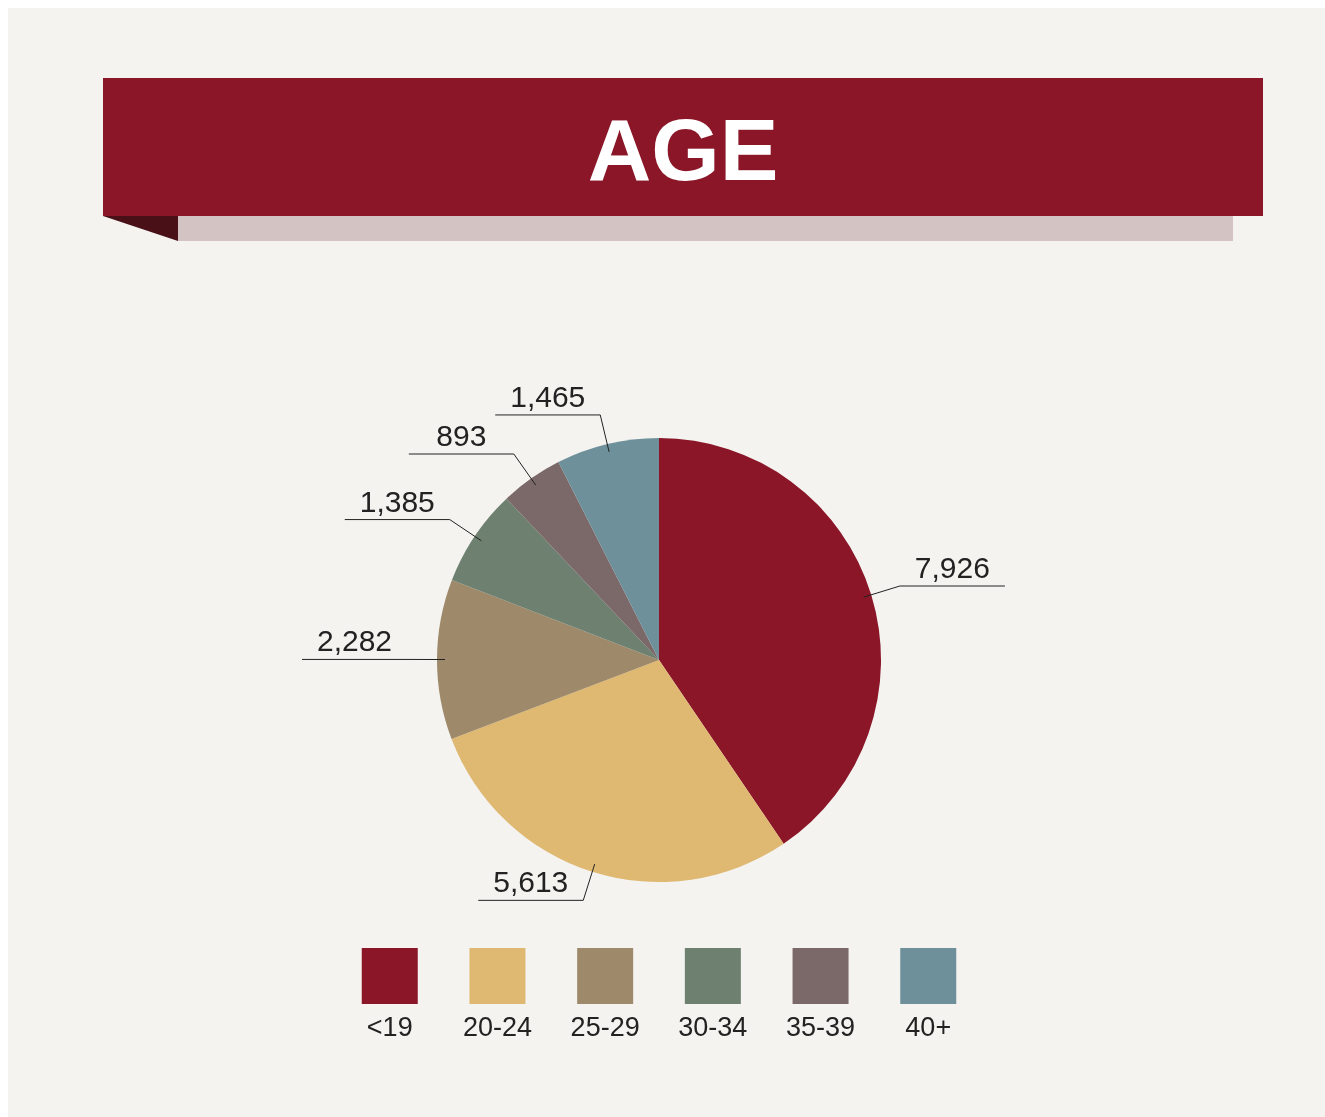 The image size is (1325, 1117). I want to click on legend-label: 25-29, so click(605, 1027).